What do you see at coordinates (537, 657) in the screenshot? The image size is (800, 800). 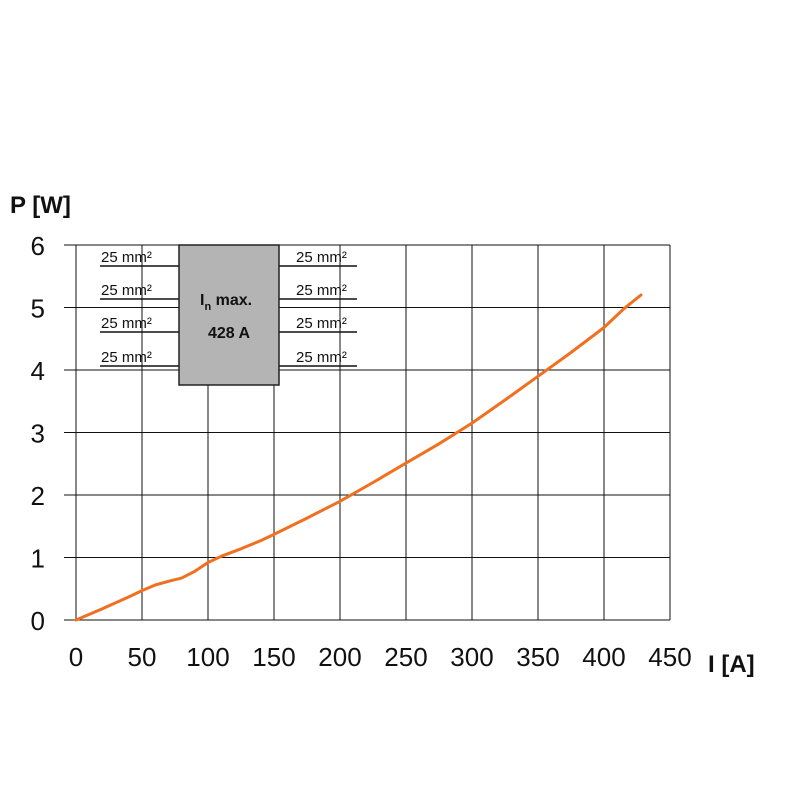 I see `x-tick-label: 350` at bounding box center [537, 657].